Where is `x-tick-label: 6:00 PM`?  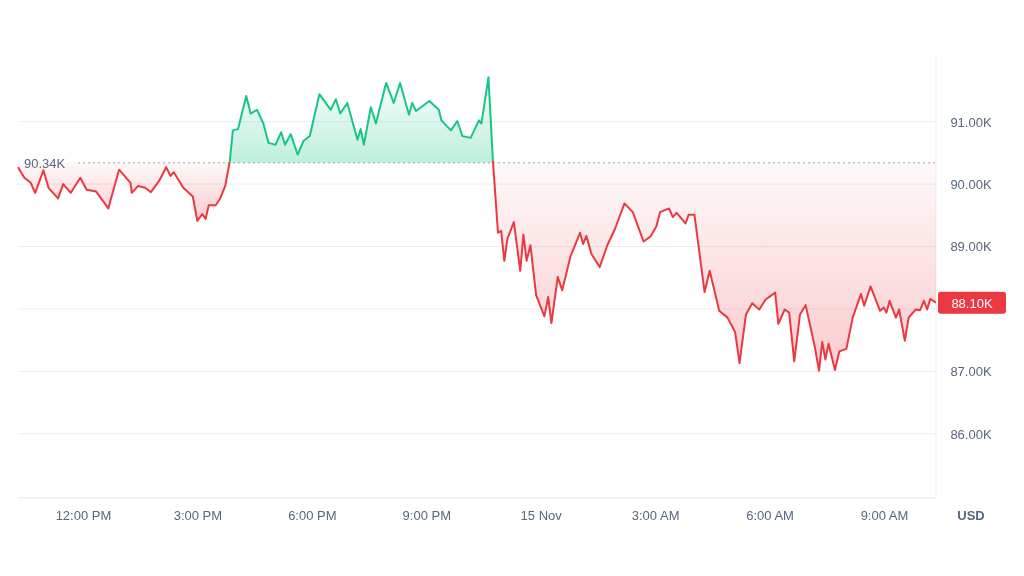
x-tick-label: 6:00 PM is located at coordinates (312, 515).